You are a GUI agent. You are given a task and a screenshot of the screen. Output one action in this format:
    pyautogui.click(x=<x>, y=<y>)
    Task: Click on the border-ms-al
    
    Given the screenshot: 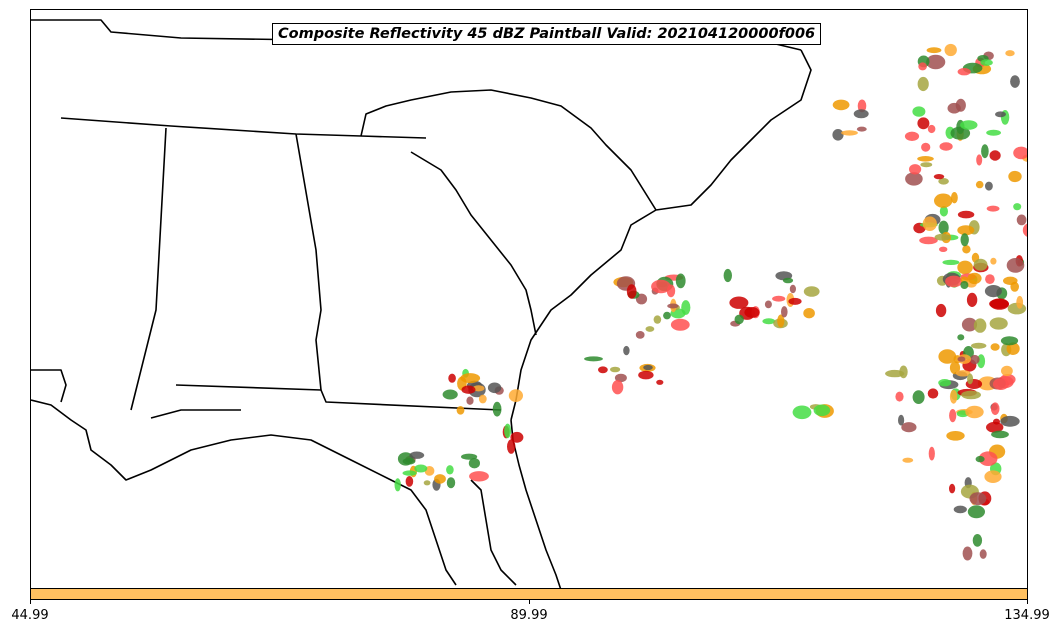 What is the action you would take?
    pyautogui.click(x=148, y=269)
    